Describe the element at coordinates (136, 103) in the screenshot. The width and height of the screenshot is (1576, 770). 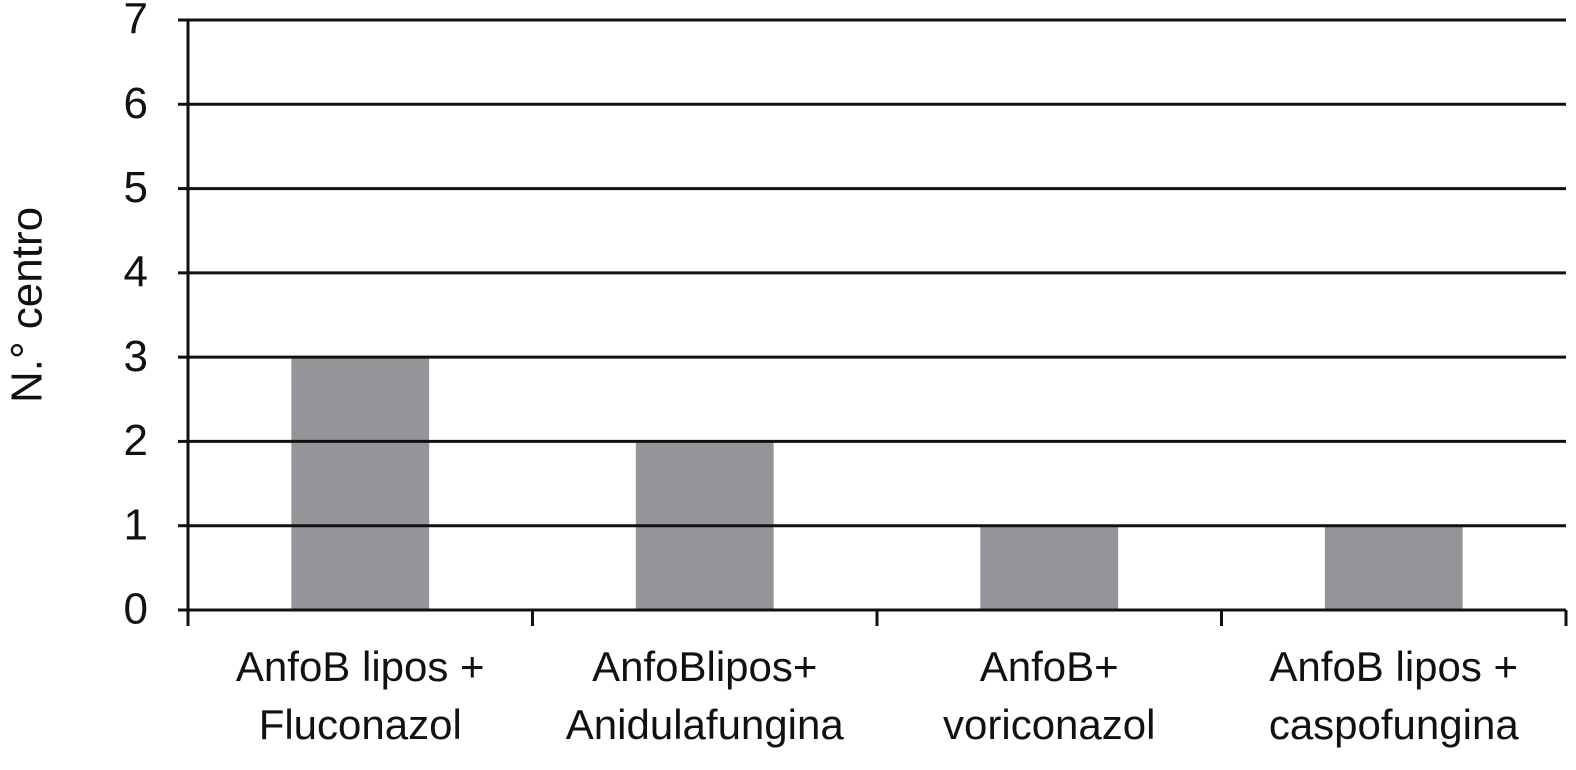
I see `y-tick-label: 6` at that location.